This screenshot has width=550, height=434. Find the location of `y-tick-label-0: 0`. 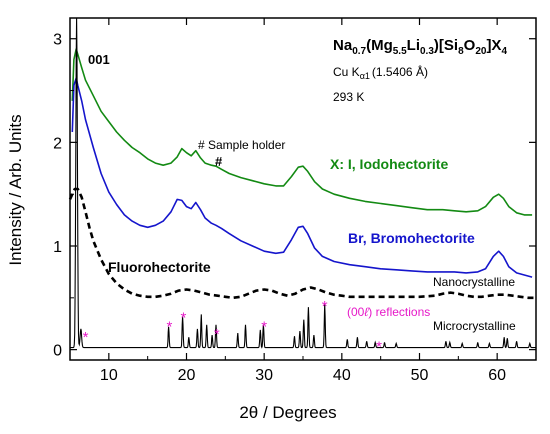

y-tick-label-0: 0 is located at coordinates (57, 351).